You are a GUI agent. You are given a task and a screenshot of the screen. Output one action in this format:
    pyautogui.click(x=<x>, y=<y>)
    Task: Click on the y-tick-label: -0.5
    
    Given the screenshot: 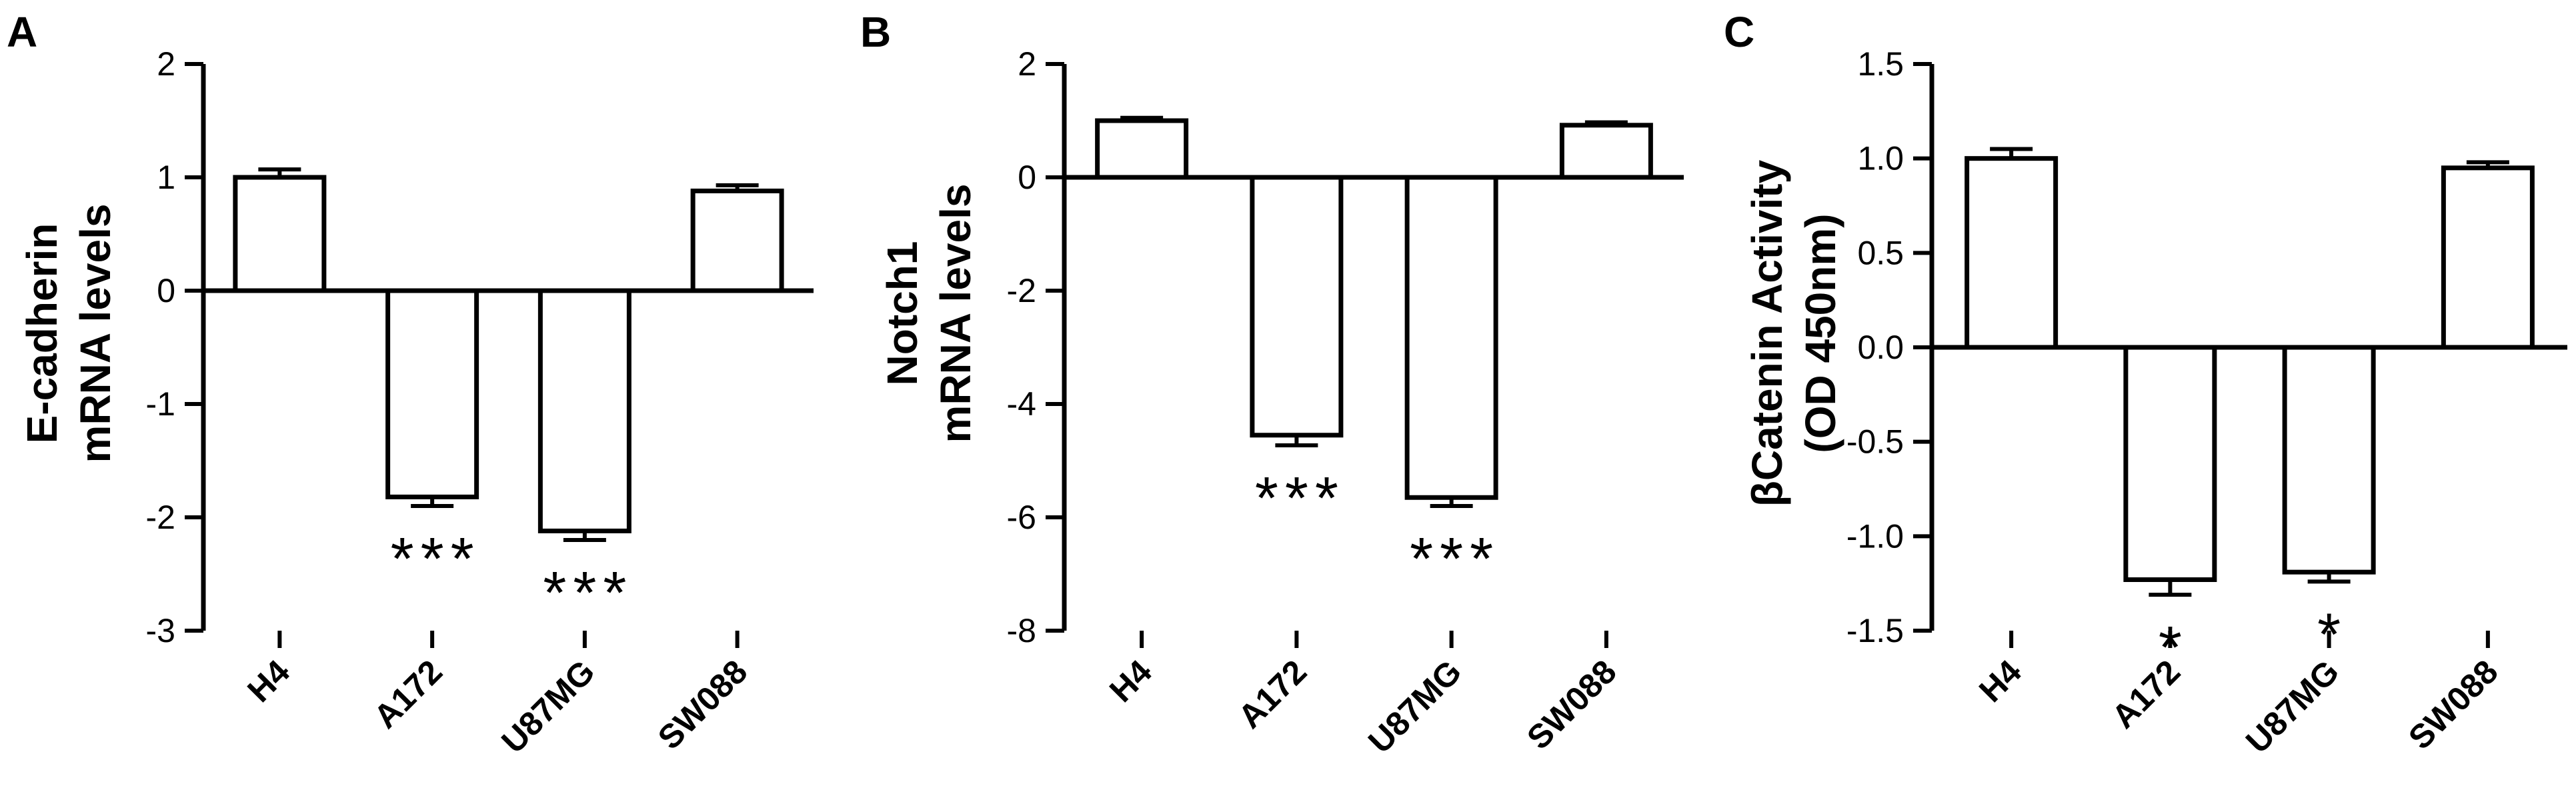 What is the action you would take?
    pyautogui.click(x=1875, y=442)
    